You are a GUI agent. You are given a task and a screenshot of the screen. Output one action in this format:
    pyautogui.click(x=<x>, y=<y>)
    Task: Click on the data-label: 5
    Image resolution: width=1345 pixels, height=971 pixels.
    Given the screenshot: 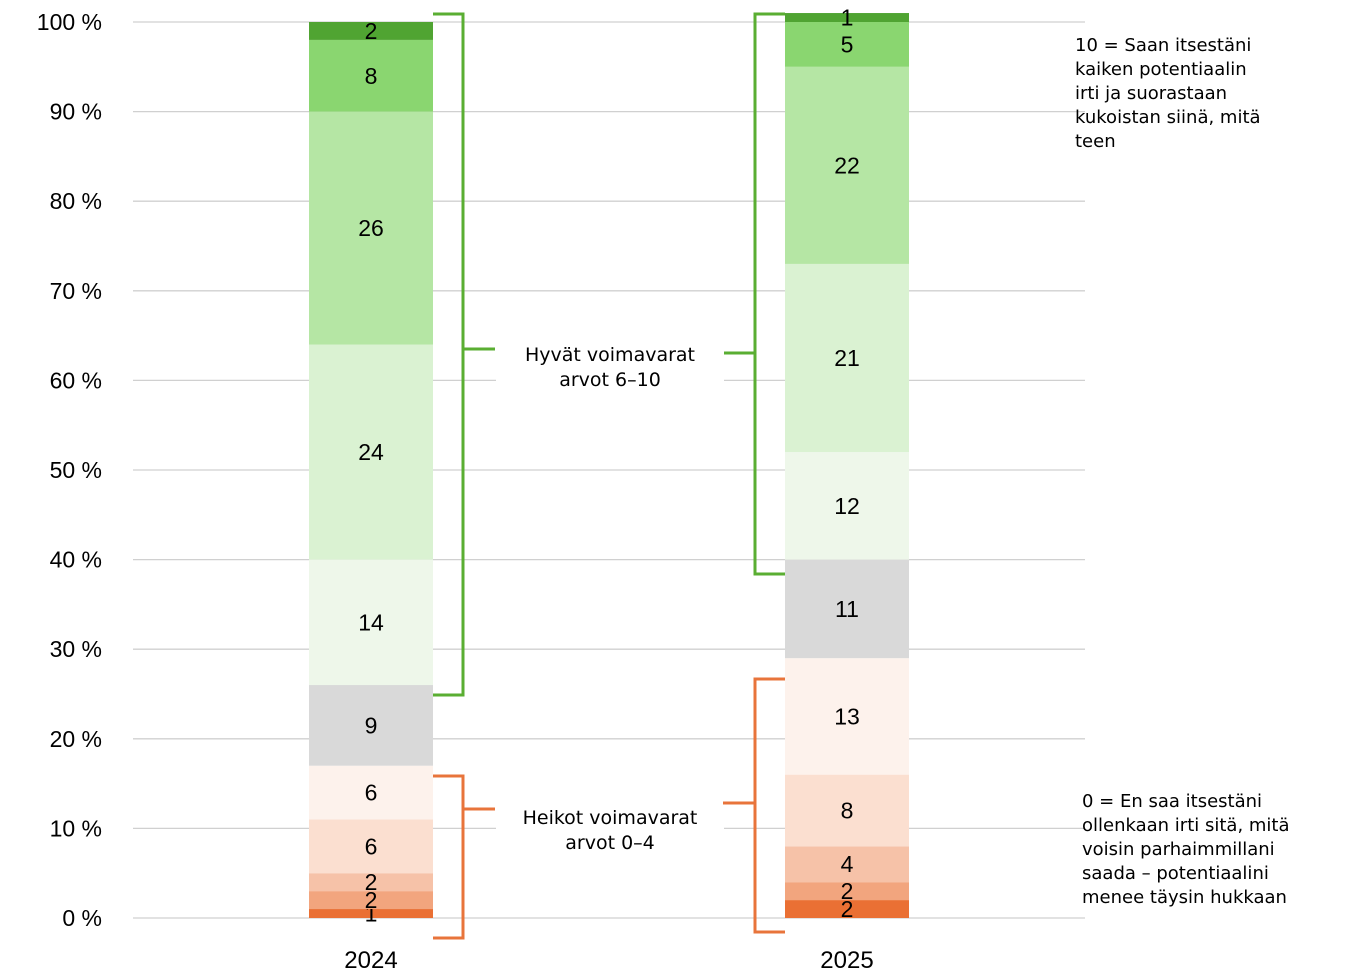 What is the action you would take?
    pyautogui.click(x=847, y=44)
    